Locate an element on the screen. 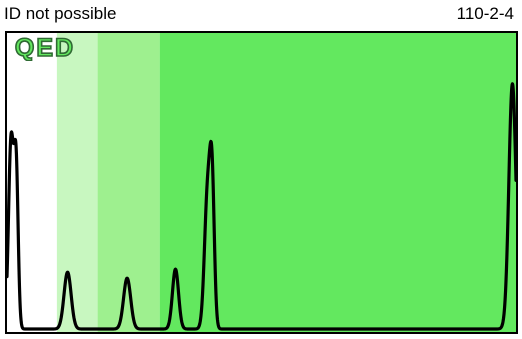 This screenshot has width=522, height=339. header-bar: ID not possible 110-2-4 is located at coordinates (261, 14).